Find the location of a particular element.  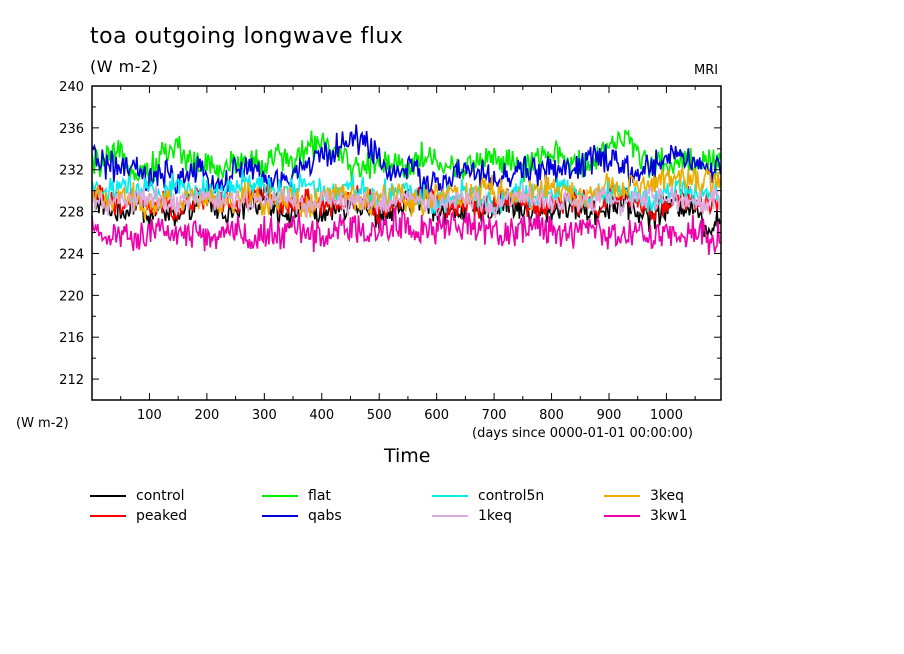

legend-label: 3kw1 is located at coordinates (669, 516).